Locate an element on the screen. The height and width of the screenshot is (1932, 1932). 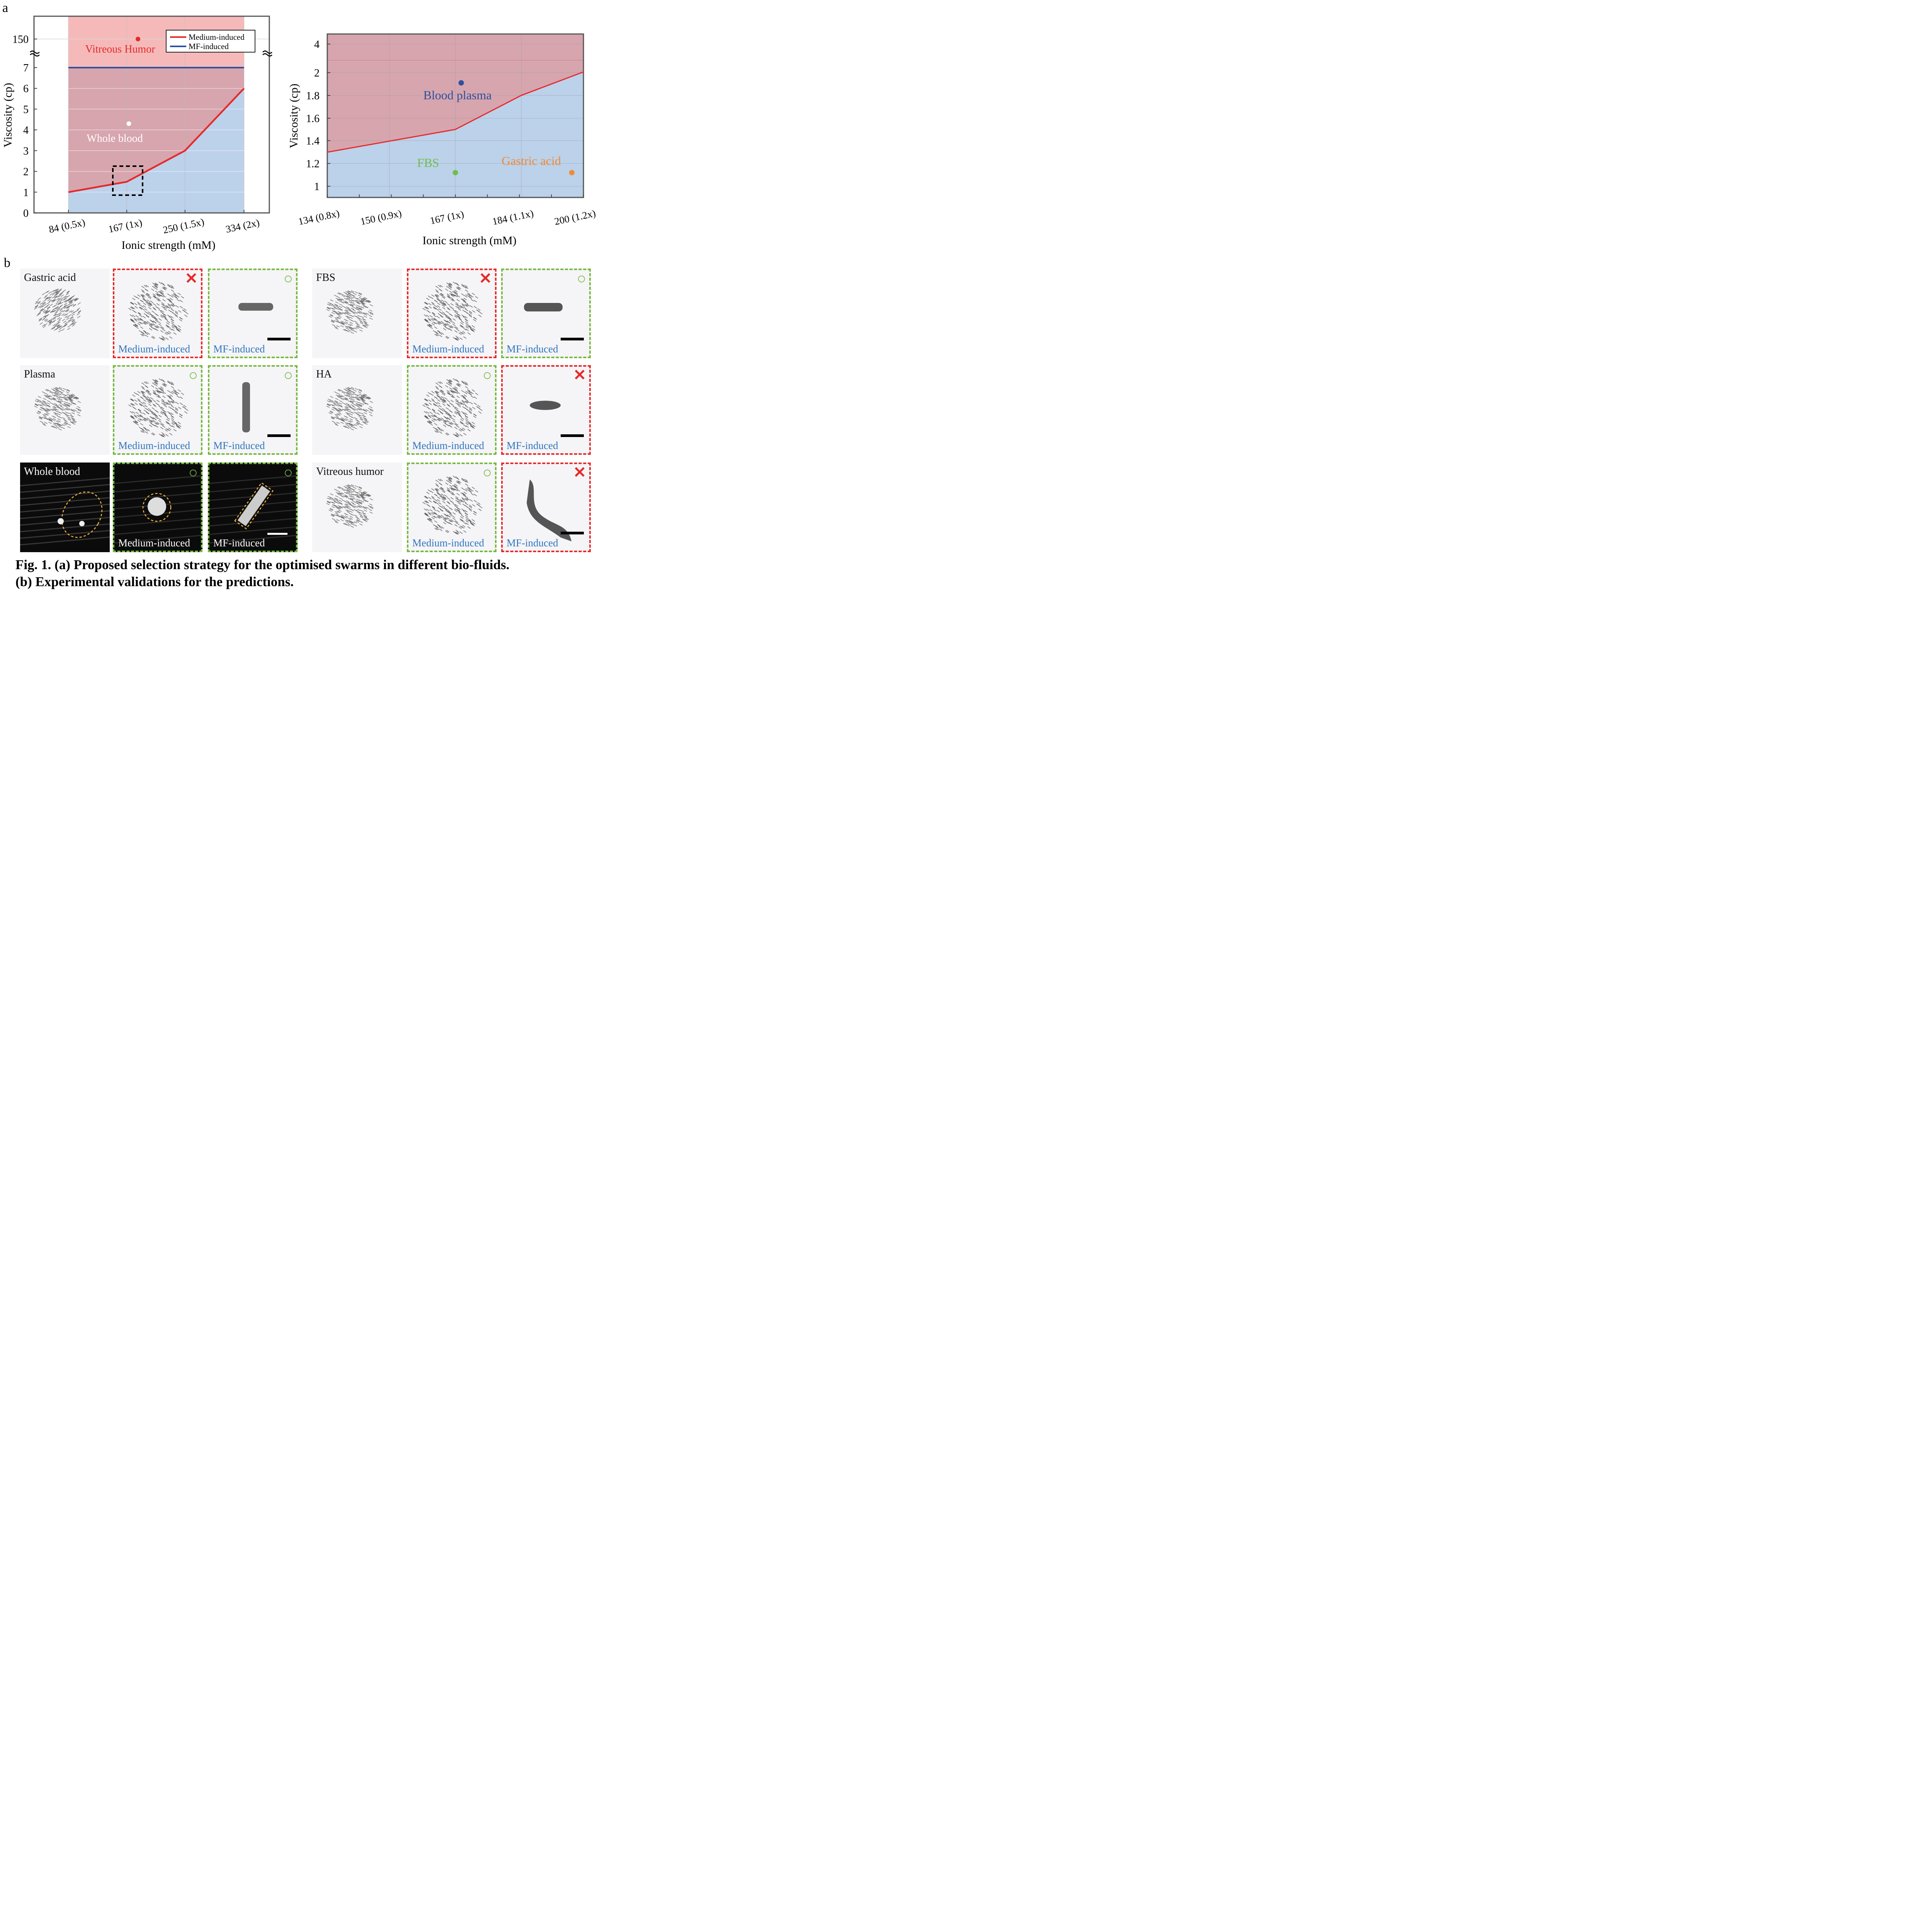
legend-medium: Medium-induced is located at coordinates (217, 37).